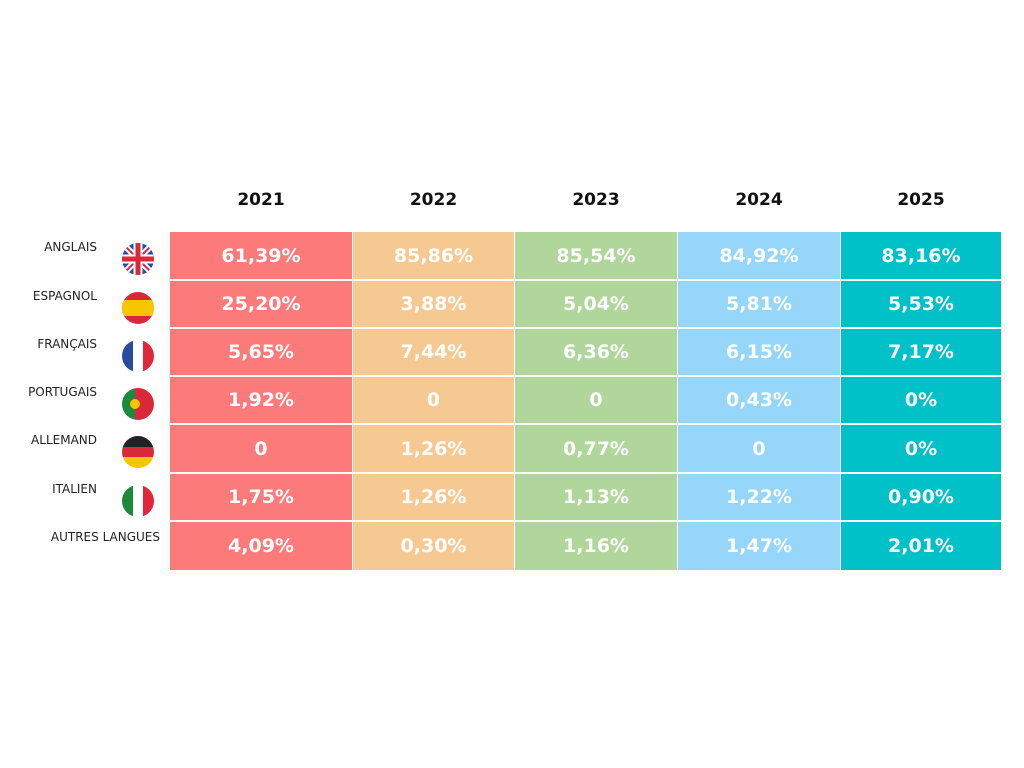 The height and width of the screenshot is (768, 1024). Describe the element at coordinates (261, 200) in the screenshot. I see `column-header: 2021` at that location.